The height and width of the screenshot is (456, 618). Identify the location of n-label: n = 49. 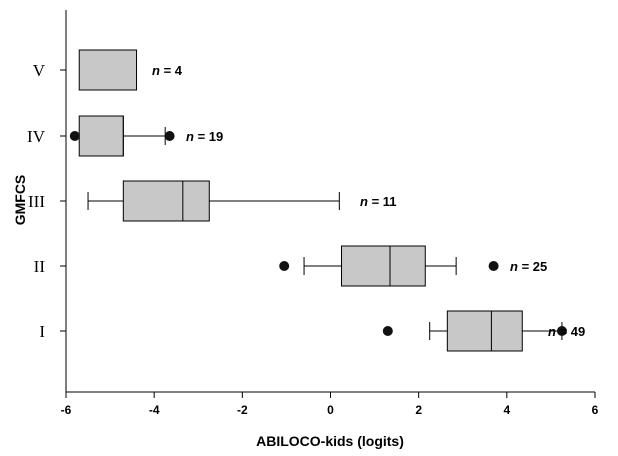
(566, 331).